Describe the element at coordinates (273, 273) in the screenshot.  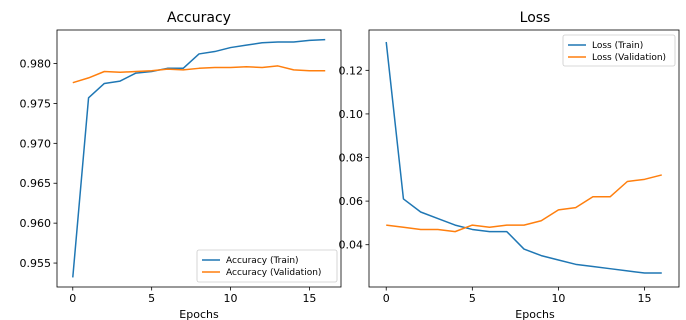
I see `accuracy-legend-label: Accuracy (Validation)` at that location.